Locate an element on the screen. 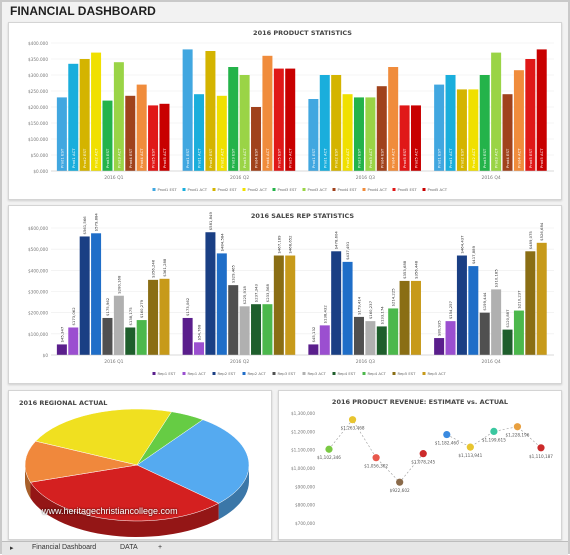 This screenshot has height=555, width=570. value-label: $233,568 is located at coordinates (267, 292).